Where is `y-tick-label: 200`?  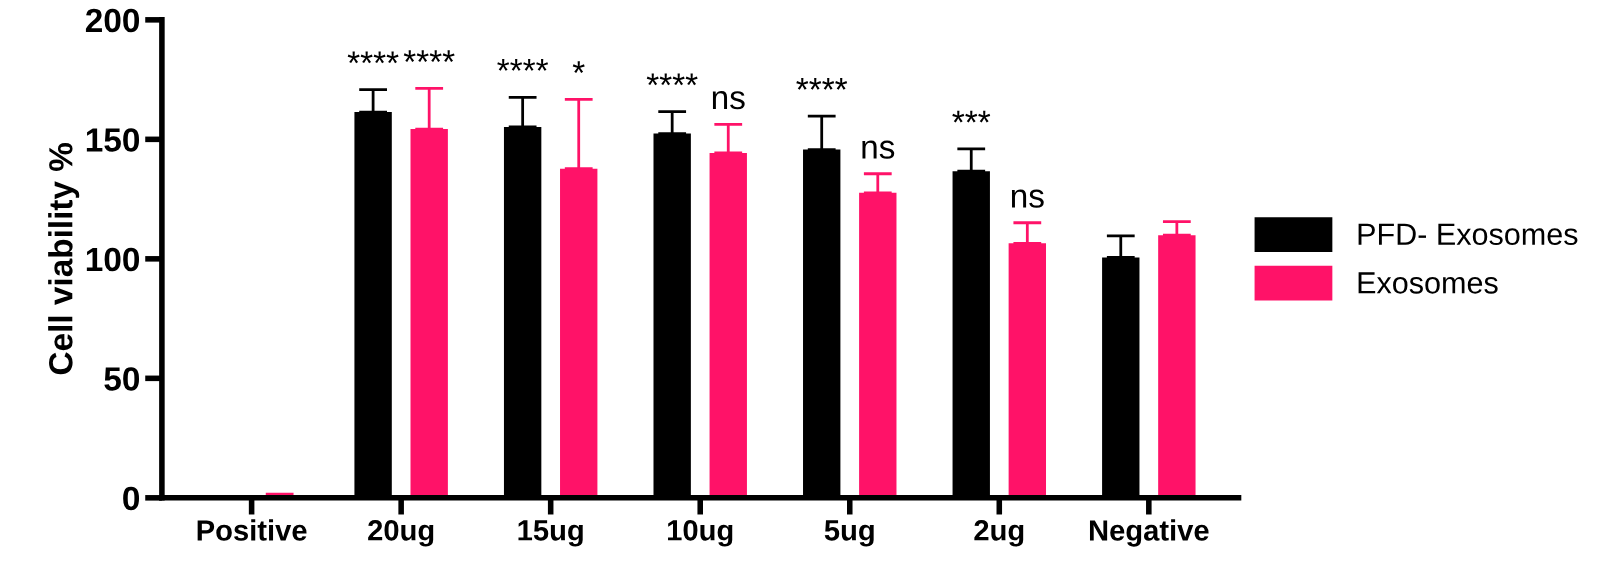 y-tick-label: 200 is located at coordinates (112, 20).